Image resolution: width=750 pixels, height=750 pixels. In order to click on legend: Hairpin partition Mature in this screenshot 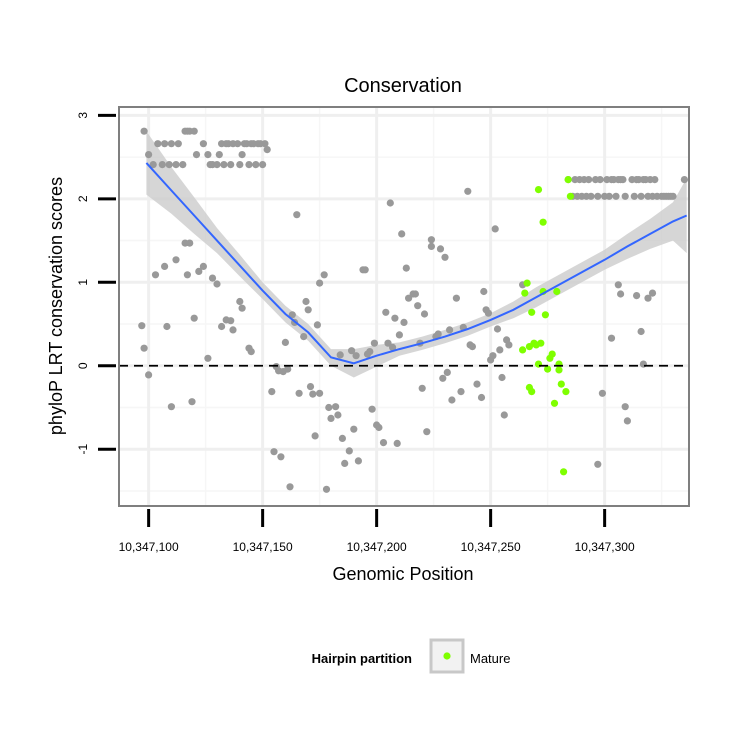, I will do `click(411, 656)`.